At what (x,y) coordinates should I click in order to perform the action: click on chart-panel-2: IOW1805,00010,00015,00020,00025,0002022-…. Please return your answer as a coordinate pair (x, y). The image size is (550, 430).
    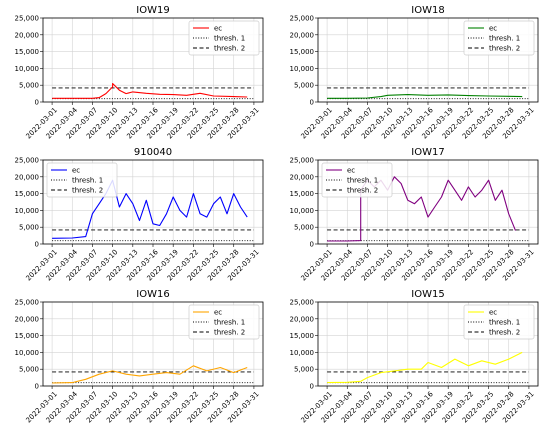
    Looking at the image, I should click on (414, 73).